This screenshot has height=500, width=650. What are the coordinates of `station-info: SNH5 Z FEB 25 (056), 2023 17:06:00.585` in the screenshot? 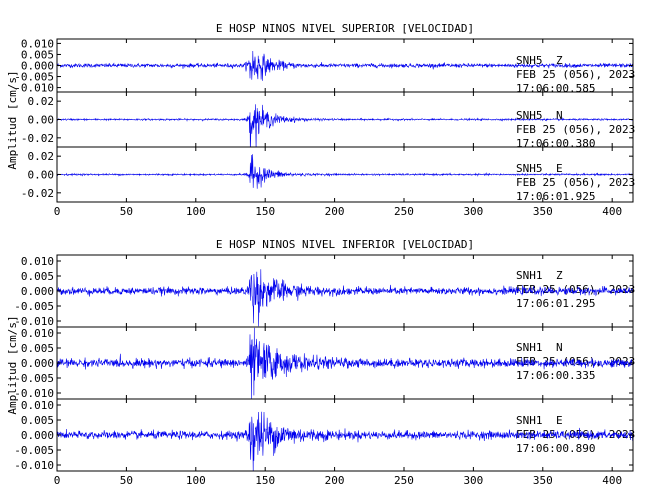 It's located at (575, 74).